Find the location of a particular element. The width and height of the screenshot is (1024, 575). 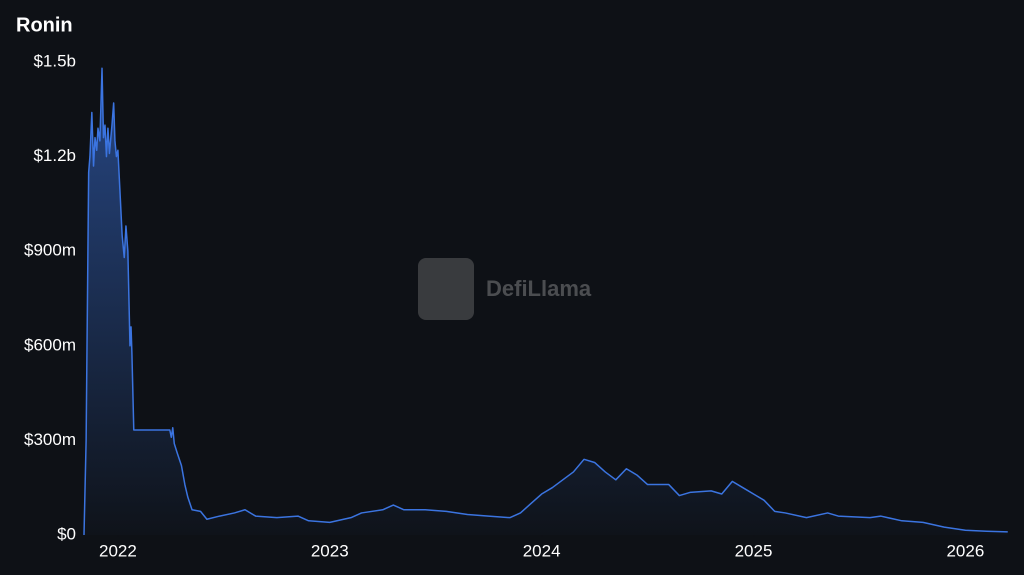

y-tick-label: $600m is located at coordinates (50, 344).